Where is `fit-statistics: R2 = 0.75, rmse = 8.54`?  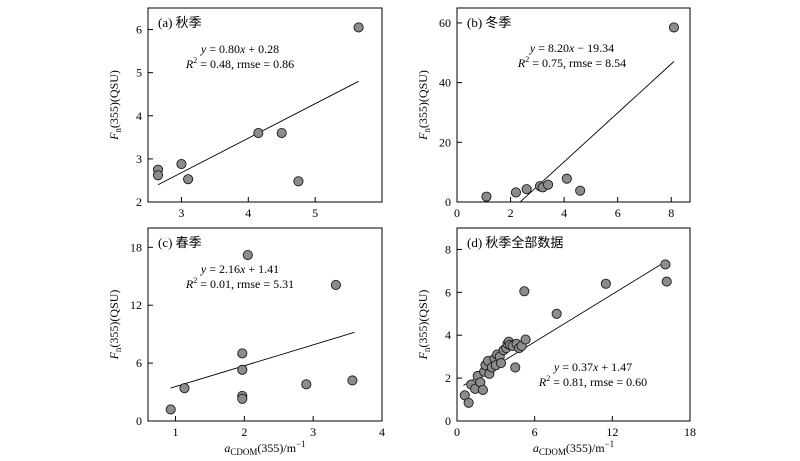
fit-statistics: R2 = 0.75, rmse = 8.54 is located at coordinates (571, 62).